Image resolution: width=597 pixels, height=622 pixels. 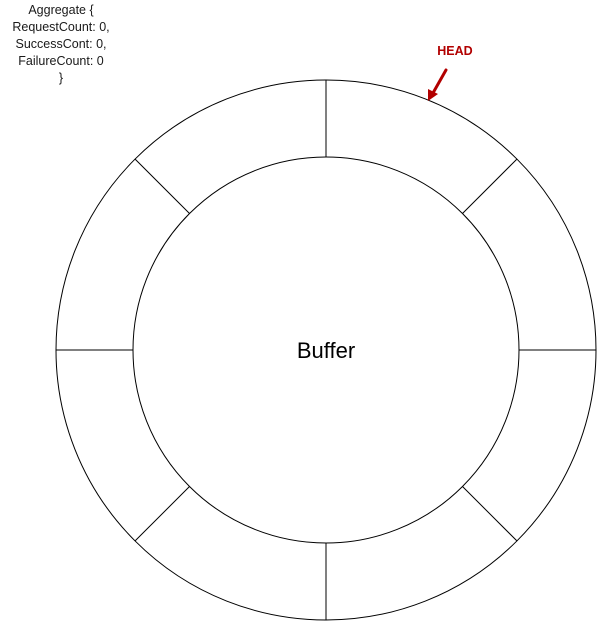 What do you see at coordinates (61, 27) in the screenshot?
I see `aggregate-line-request-count: RequestCount: 0,` at bounding box center [61, 27].